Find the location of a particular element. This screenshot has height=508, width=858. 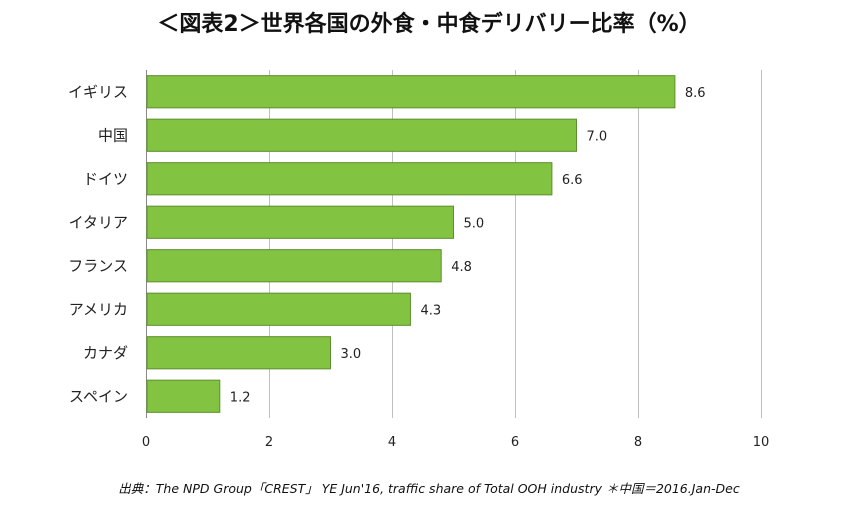

data-label: 4.3 is located at coordinates (430, 310).